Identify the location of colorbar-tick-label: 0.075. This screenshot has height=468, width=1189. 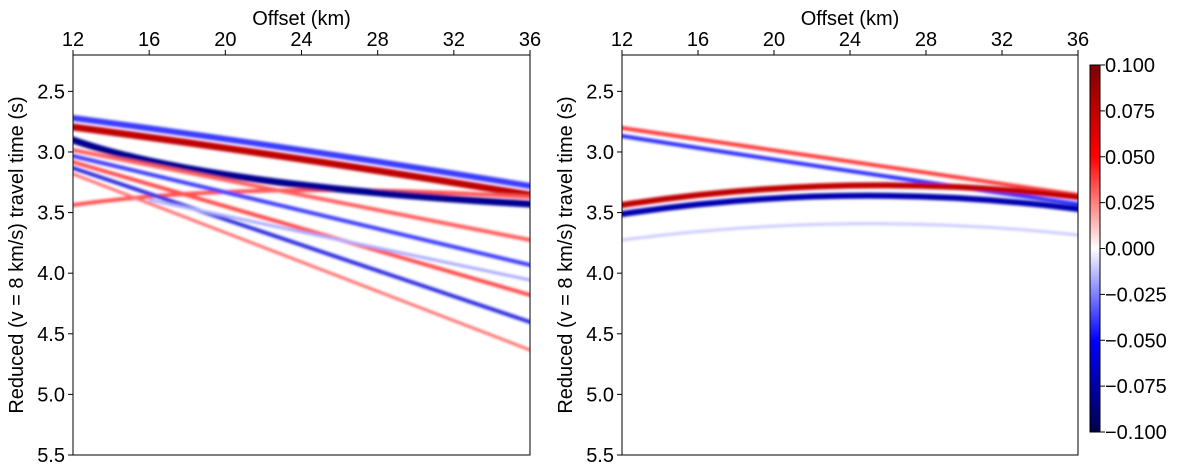
(1130, 112).